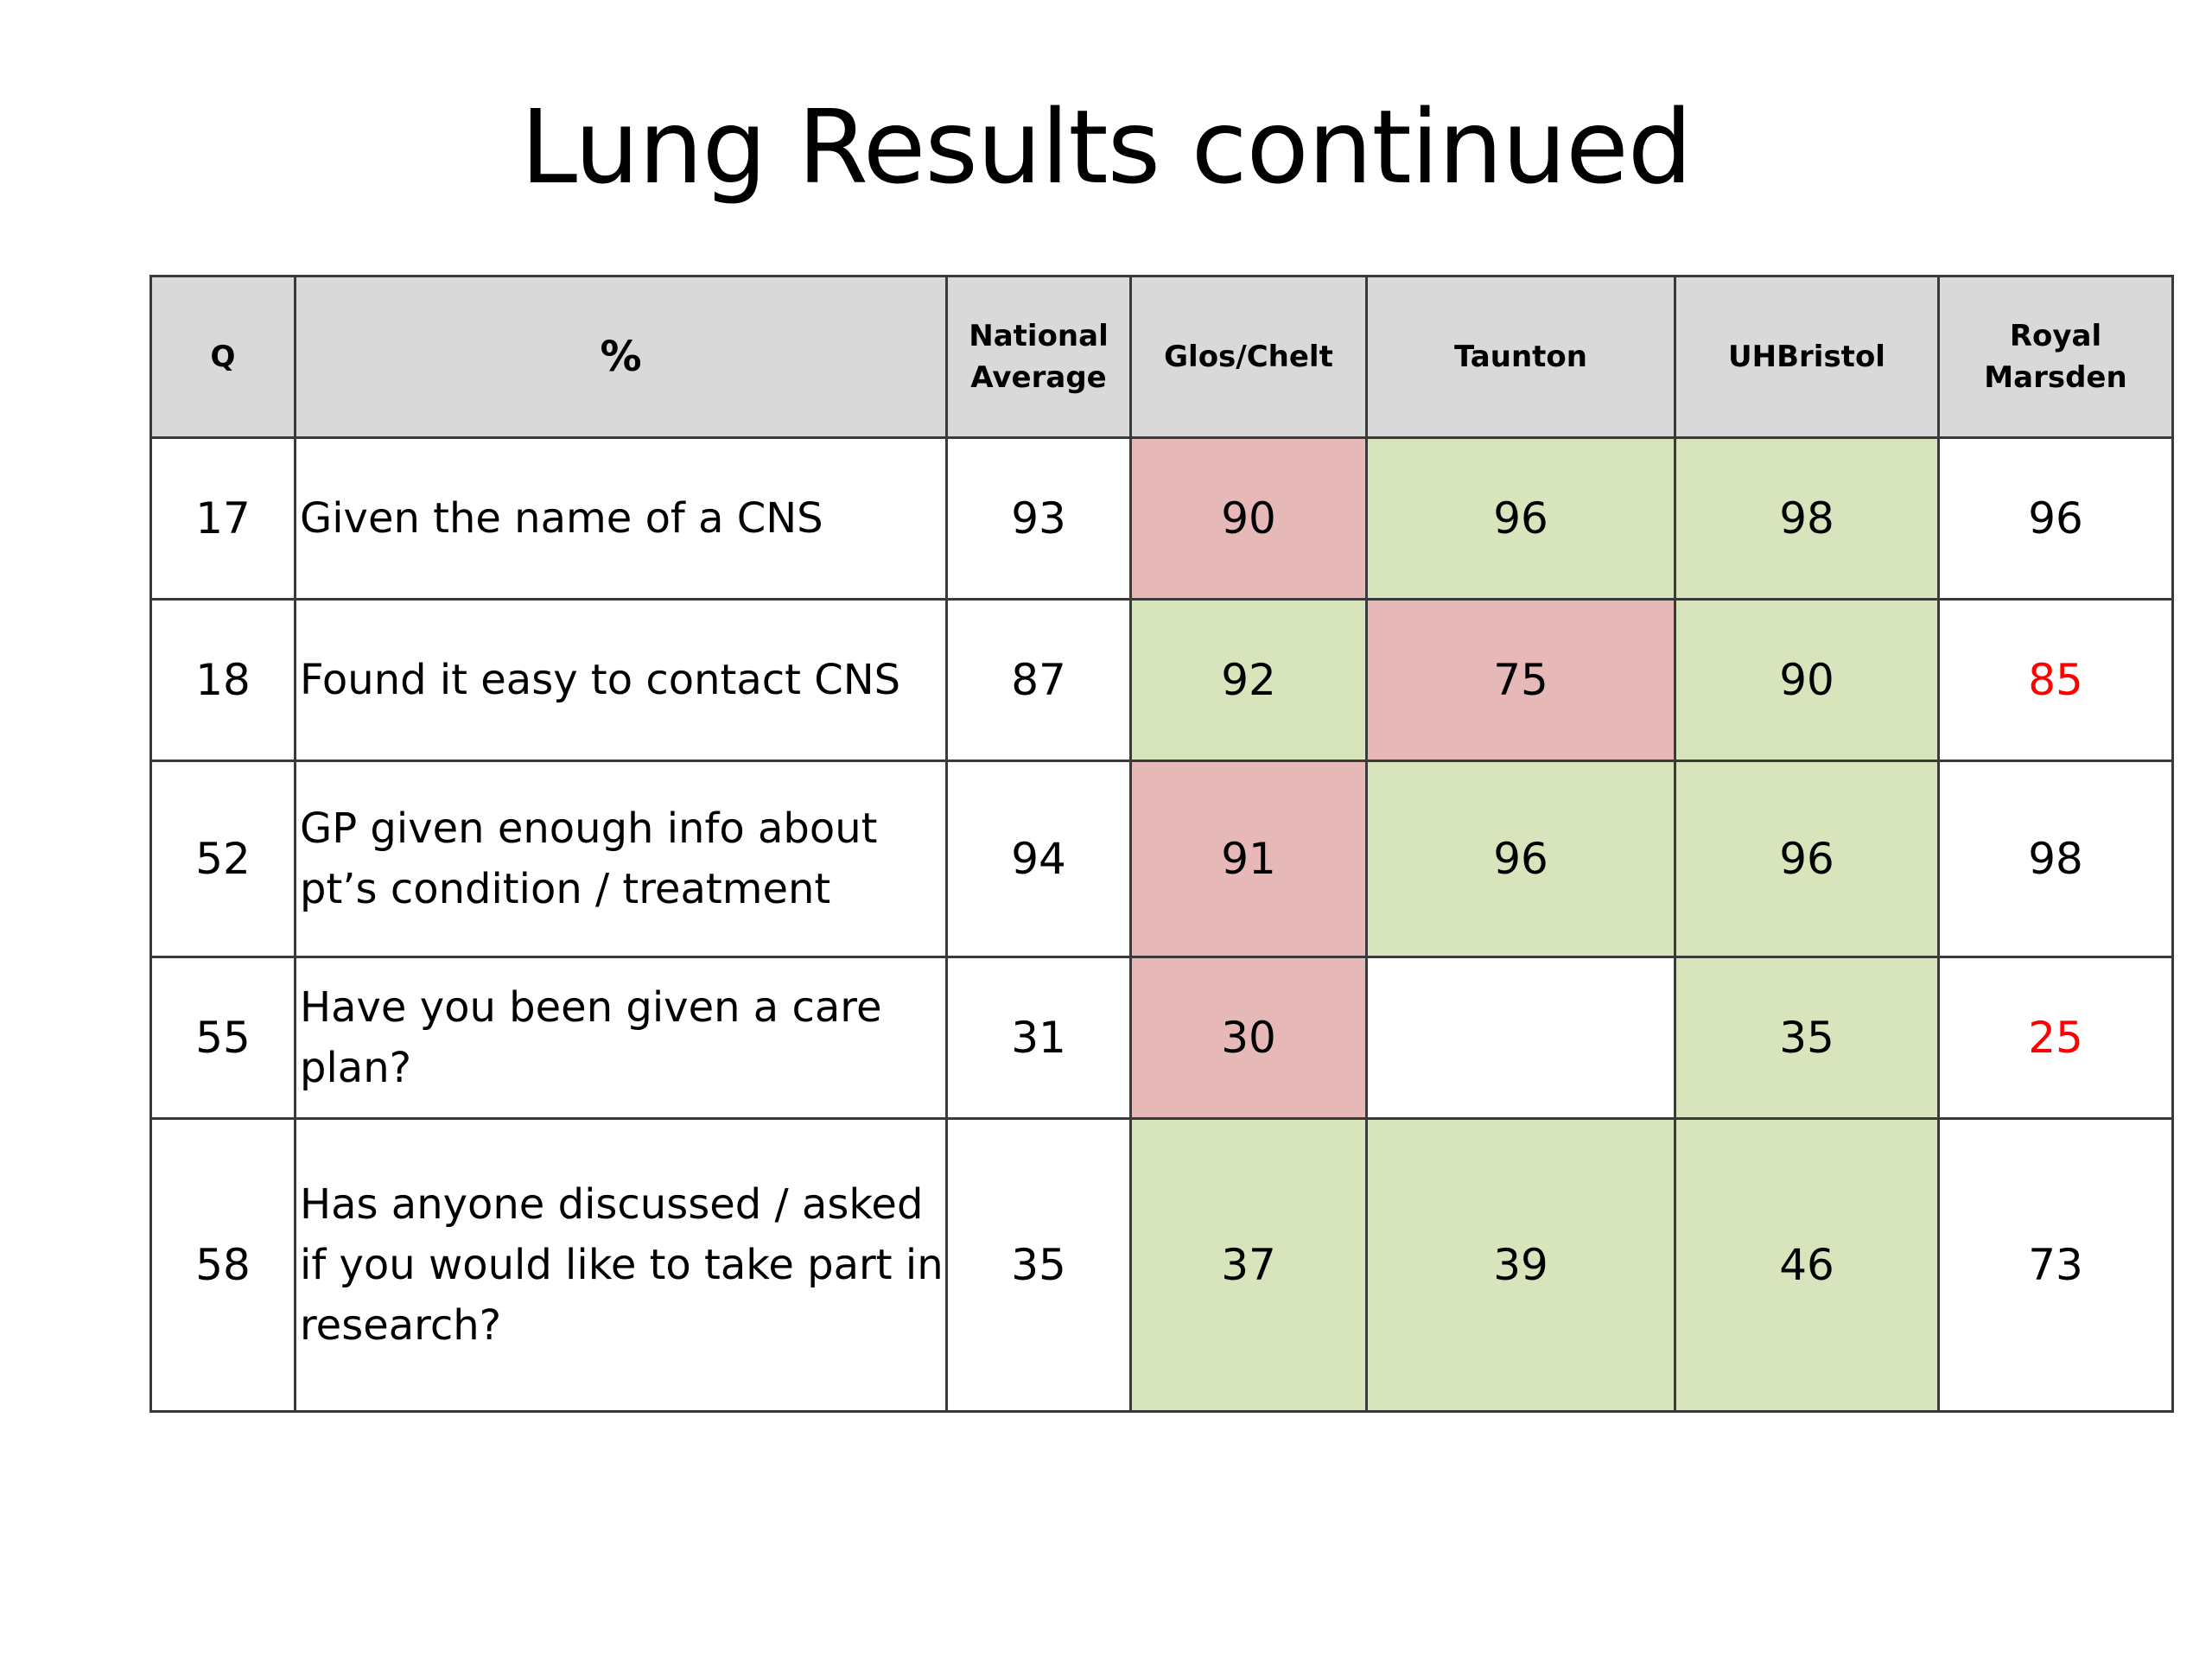  What do you see at coordinates (1038, 1038) in the screenshot?
I see `national-average-value: 31` at bounding box center [1038, 1038].